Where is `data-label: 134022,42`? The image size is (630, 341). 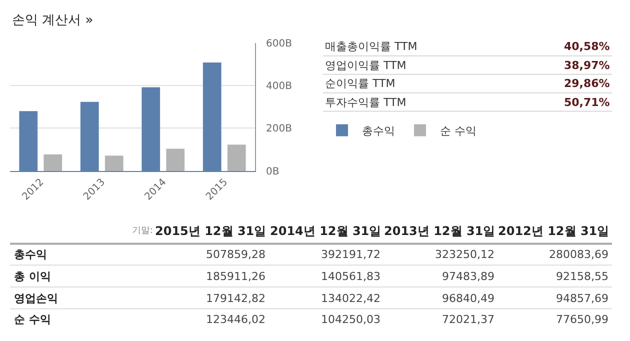
data-label: 134022,42 is located at coordinates (350, 298).